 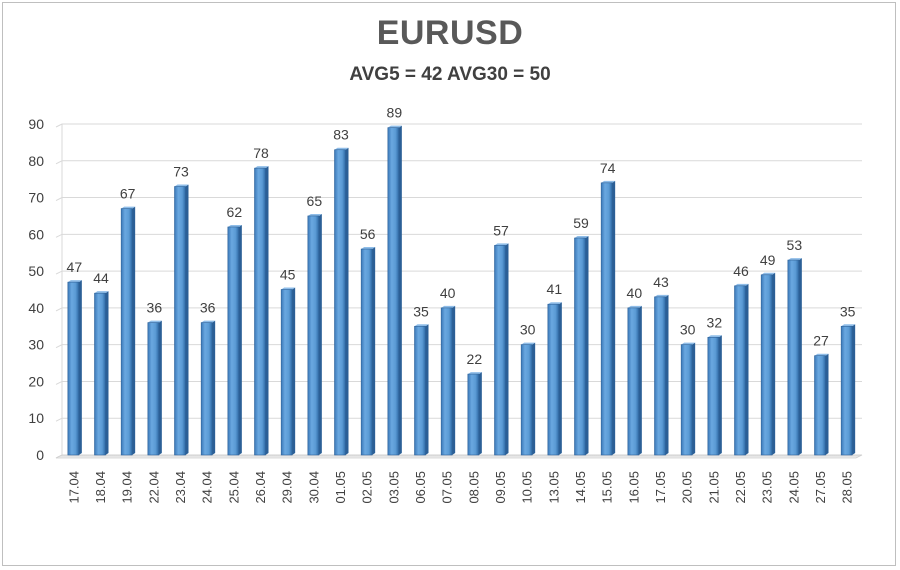 What do you see at coordinates (527, 487) in the screenshot?
I see `x-tick-label: 10.05` at bounding box center [527, 487].